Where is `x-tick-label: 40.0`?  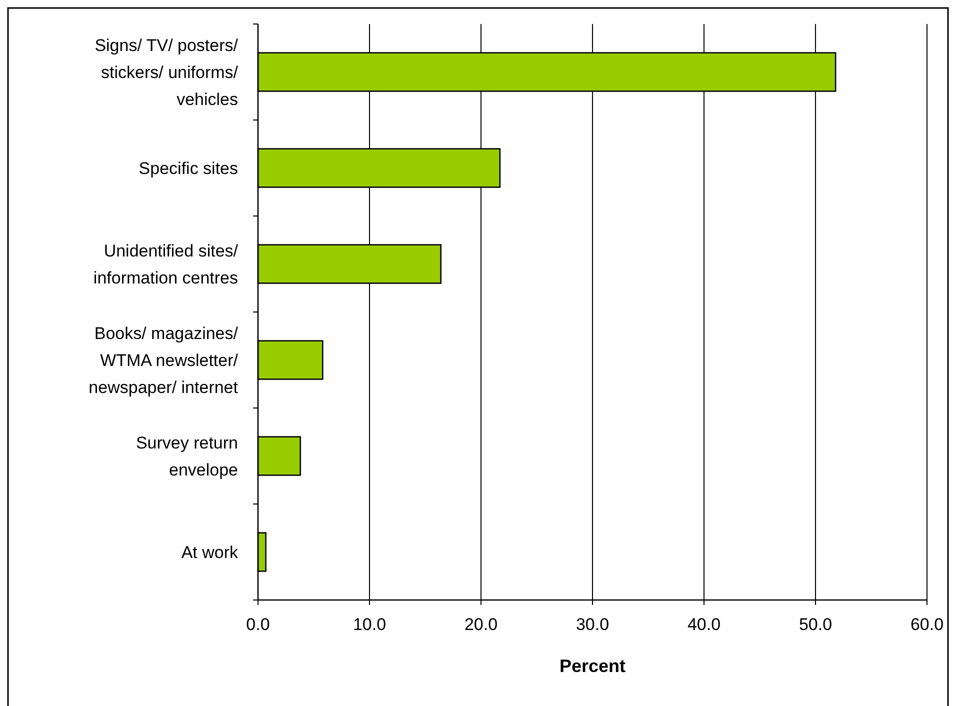 x-tick-label: 40.0 is located at coordinates (704, 624).